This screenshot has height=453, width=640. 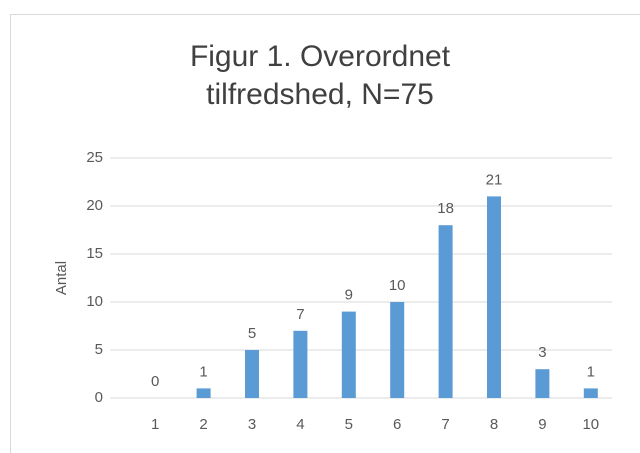 I want to click on y-tick-label: 0, so click(x=99, y=397).